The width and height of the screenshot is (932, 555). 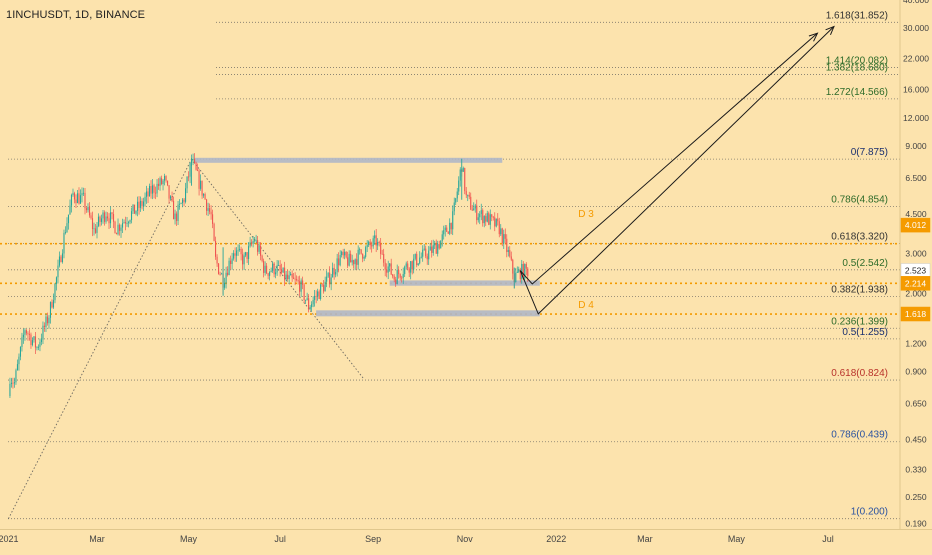 I want to click on time-axis-label: Jul, so click(x=828, y=539).